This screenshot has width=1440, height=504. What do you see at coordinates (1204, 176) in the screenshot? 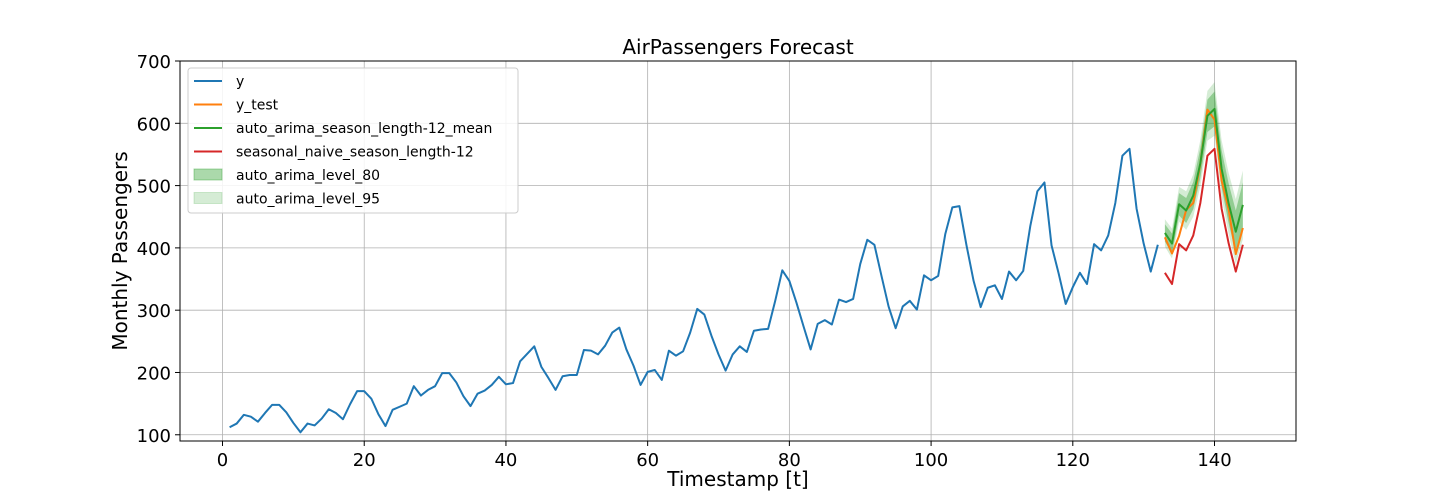
I see `series-line-auto_arima_season_length-12_mean` at bounding box center [1204, 176].